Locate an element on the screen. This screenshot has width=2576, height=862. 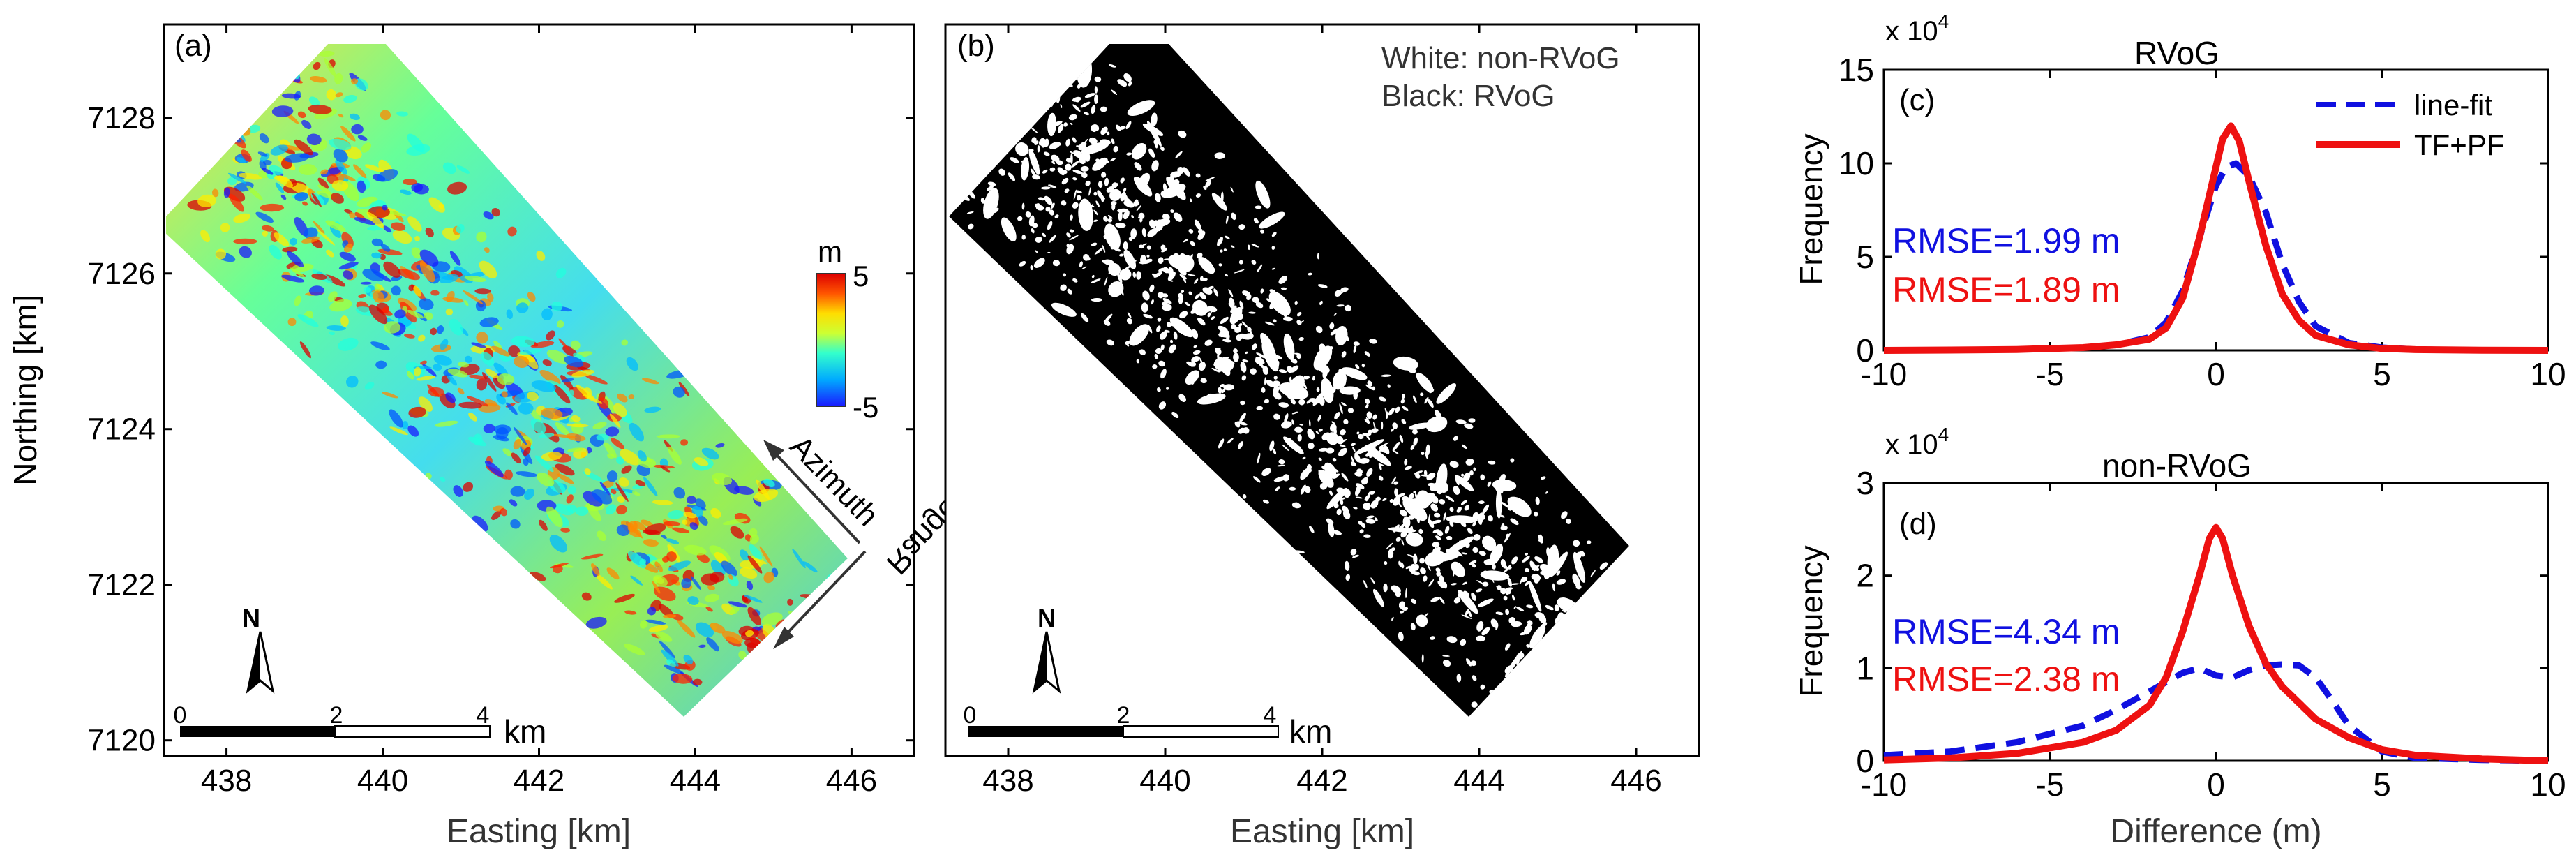
panel-b-xtick-label: 446 is located at coordinates (1635, 781).